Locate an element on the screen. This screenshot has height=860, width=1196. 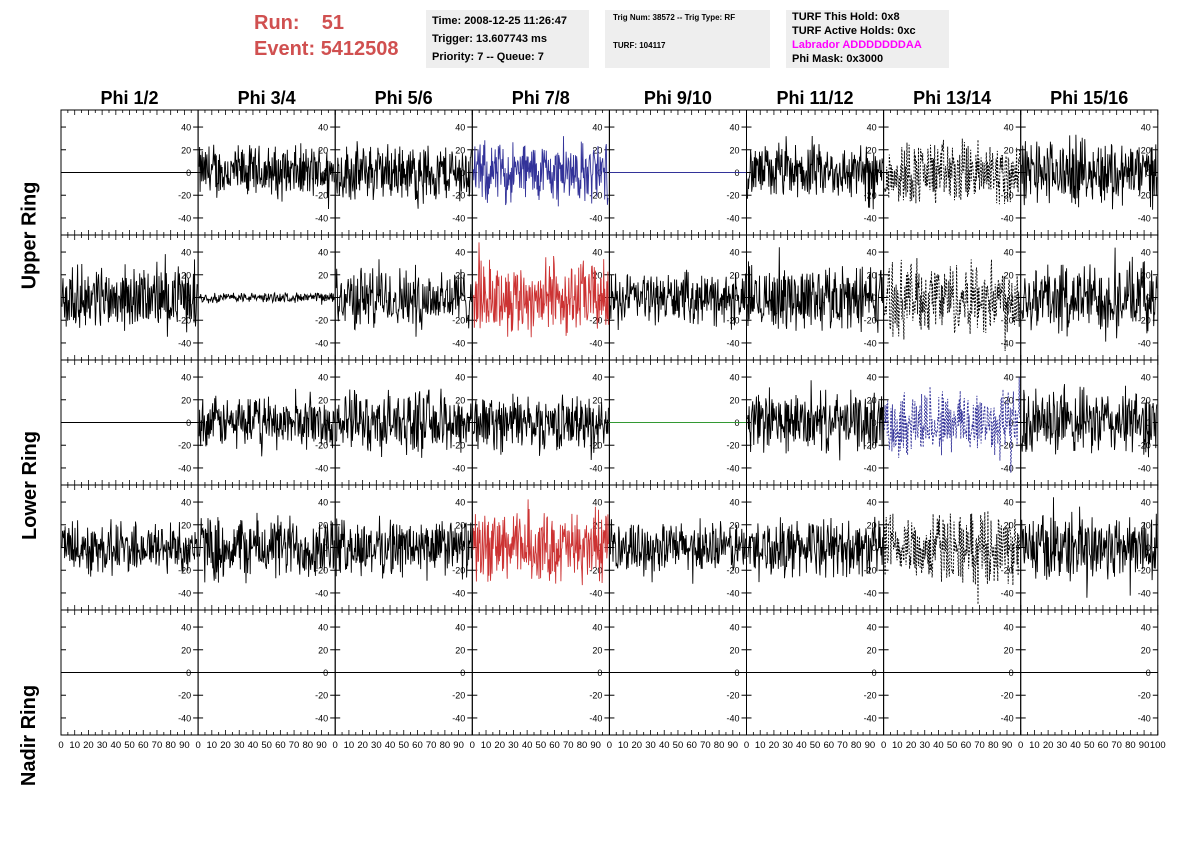
x-tick-label: 10 is located at coordinates (623, 745).